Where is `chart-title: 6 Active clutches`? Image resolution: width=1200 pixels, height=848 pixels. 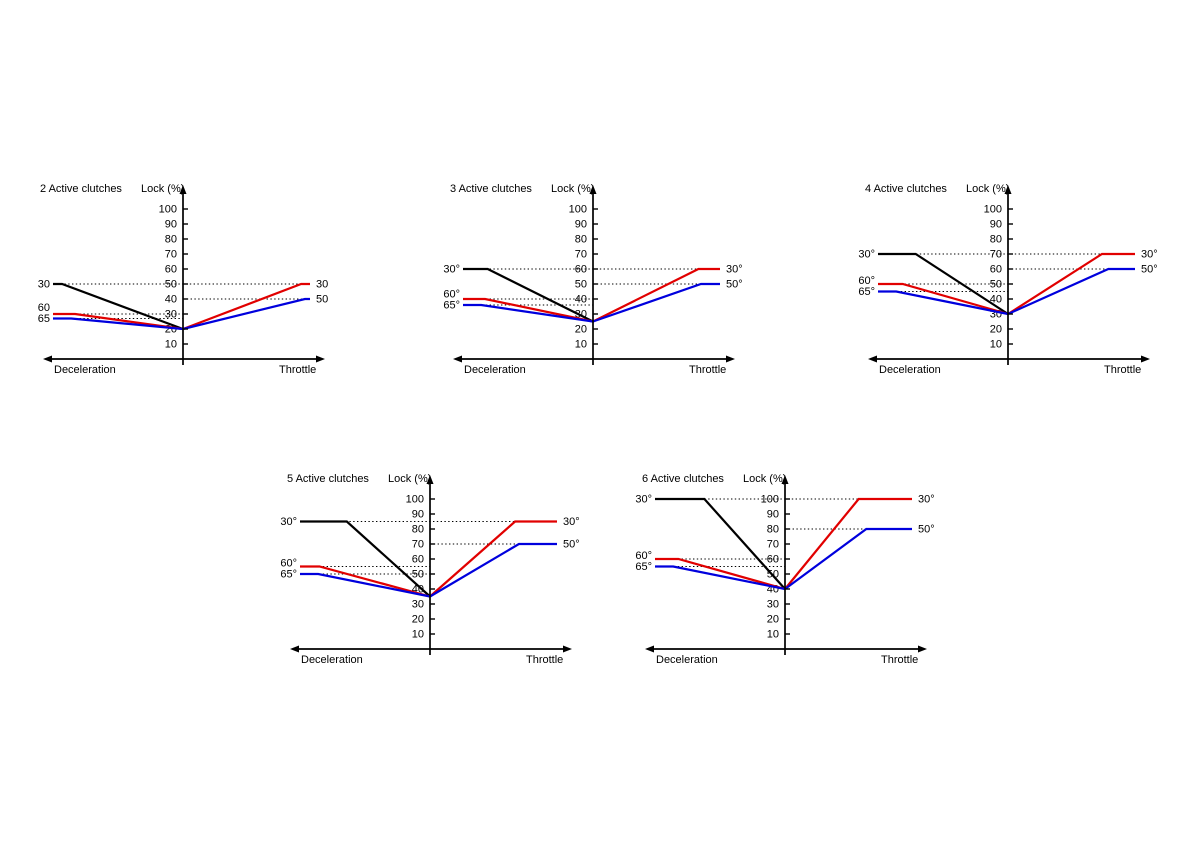
chart-title: 6 Active clutches is located at coordinates (683, 479).